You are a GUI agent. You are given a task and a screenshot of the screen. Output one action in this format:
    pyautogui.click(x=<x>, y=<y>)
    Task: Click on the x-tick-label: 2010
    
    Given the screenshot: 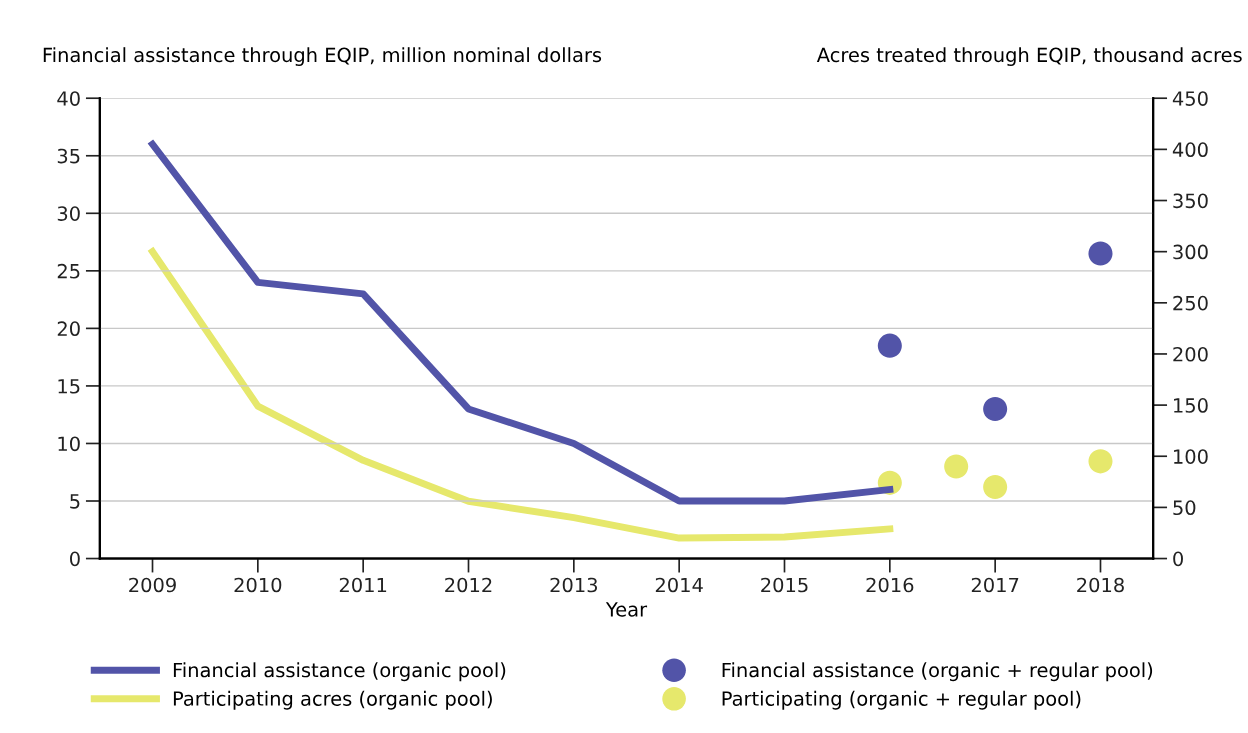 What is the action you would take?
    pyautogui.click(x=258, y=585)
    